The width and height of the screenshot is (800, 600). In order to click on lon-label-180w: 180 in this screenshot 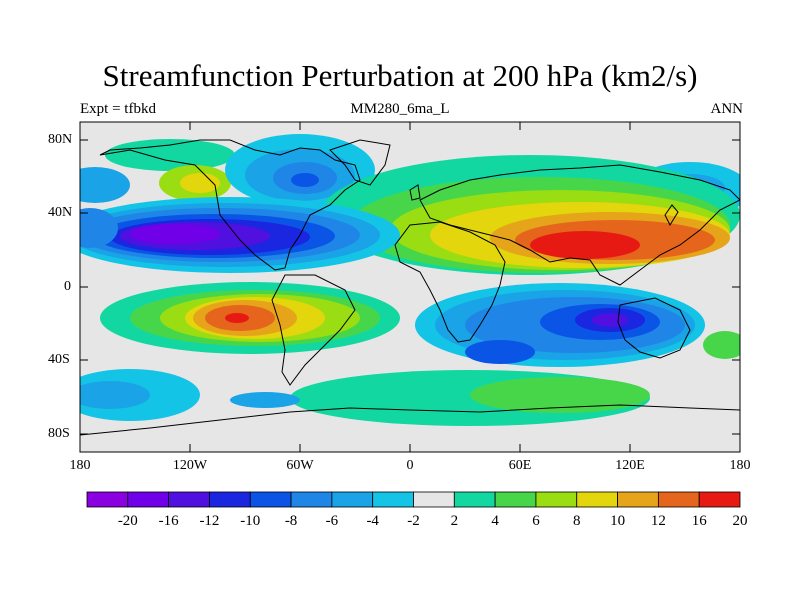, I will do `click(80, 465)`.